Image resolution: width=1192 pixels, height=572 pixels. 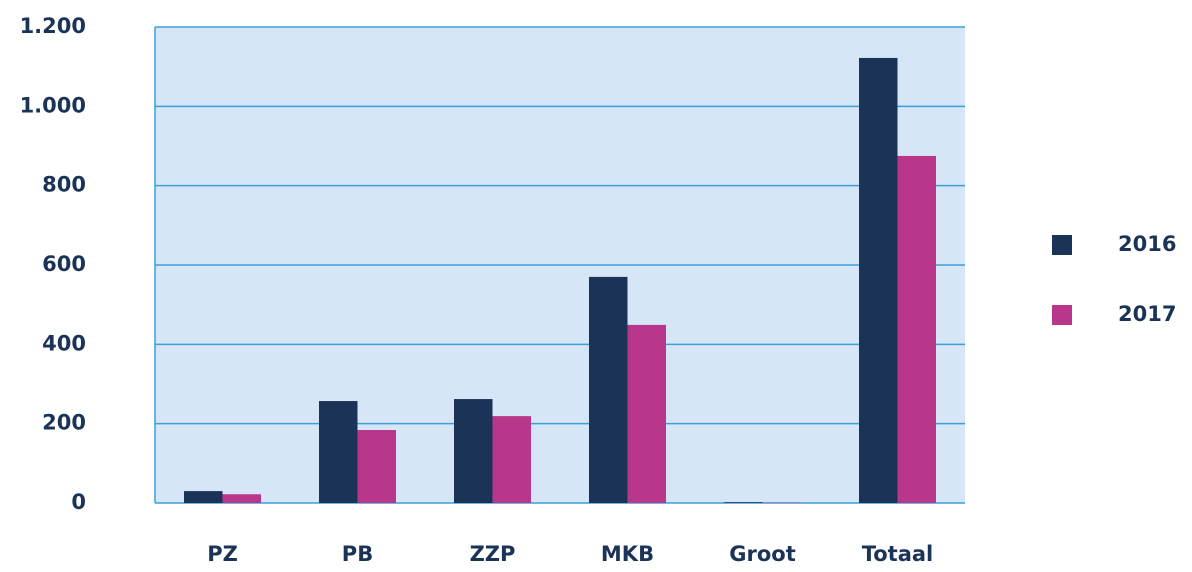 I want to click on x-tick-label: Groot, so click(x=762, y=554).